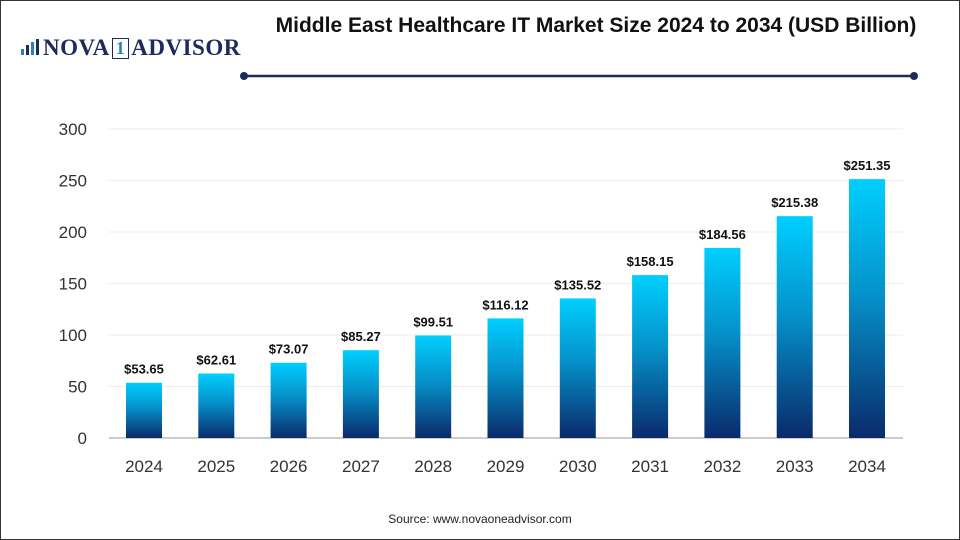  What do you see at coordinates (650, 466) in the screenshot?
I see `x-tick-label: 2031` at bounding box center [650, 466].